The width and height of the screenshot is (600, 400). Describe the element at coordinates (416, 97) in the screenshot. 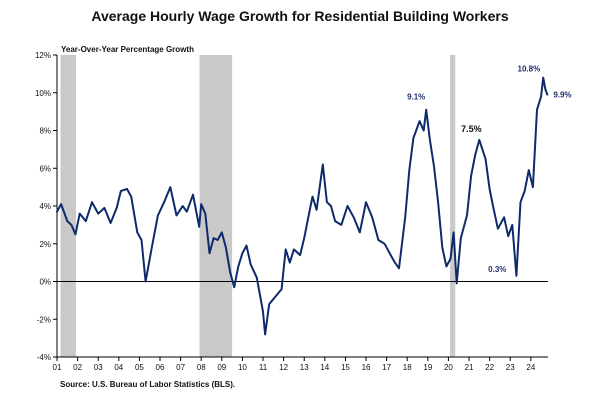

I see `data-label: 9.1%` at that location.